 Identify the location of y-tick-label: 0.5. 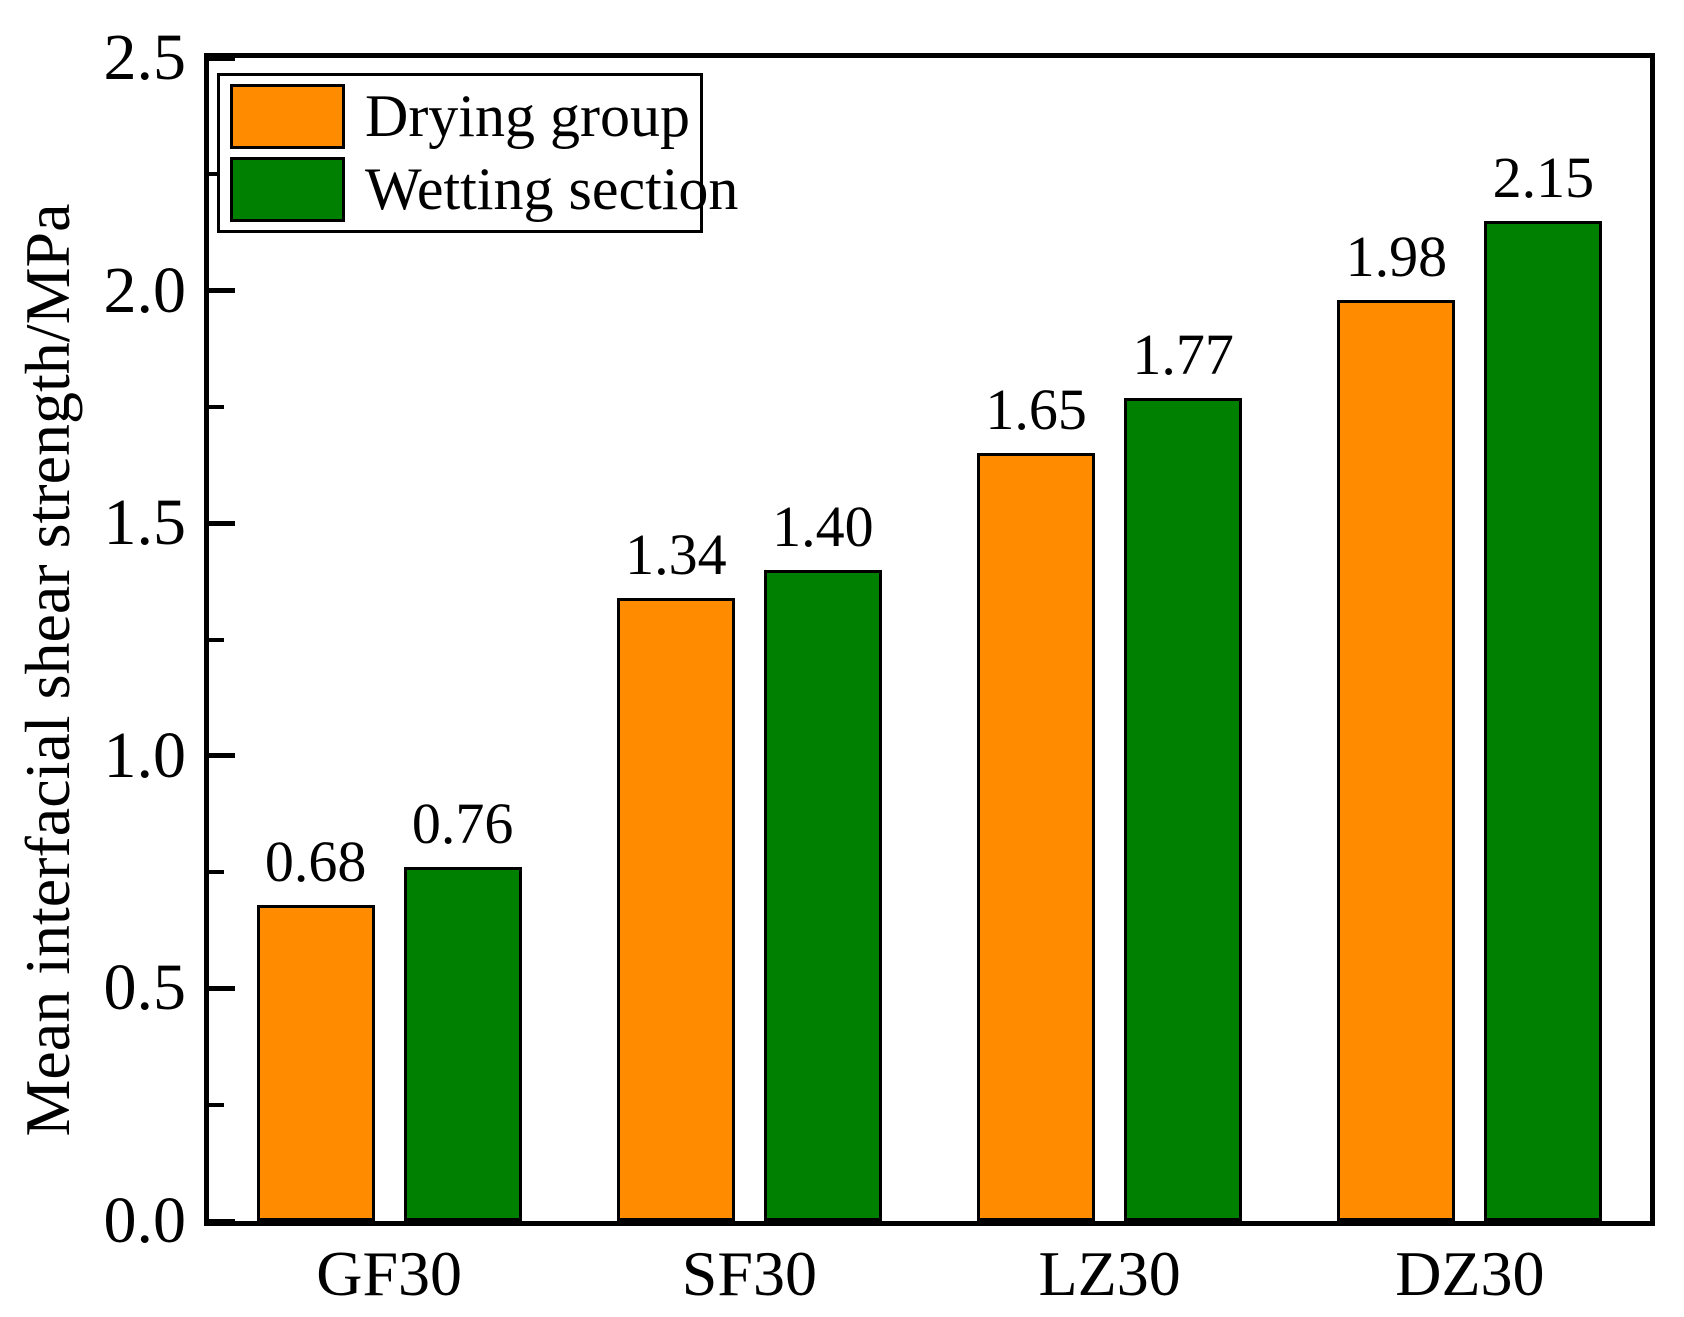
(145, 988).